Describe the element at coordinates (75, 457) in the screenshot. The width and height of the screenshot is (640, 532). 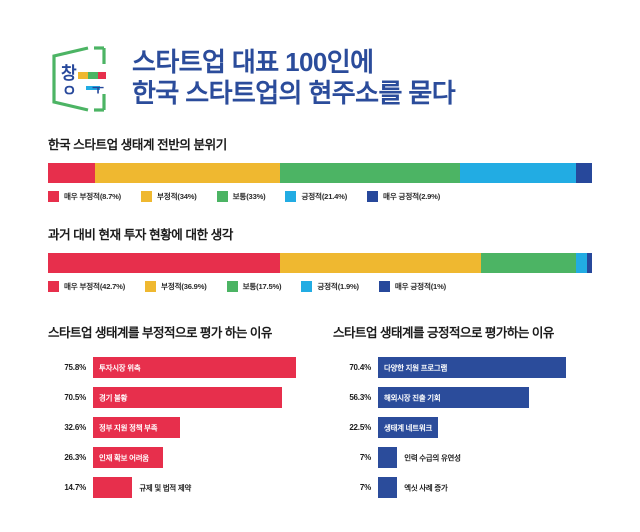
I see `bar-value-label: 26.3%` at that location.